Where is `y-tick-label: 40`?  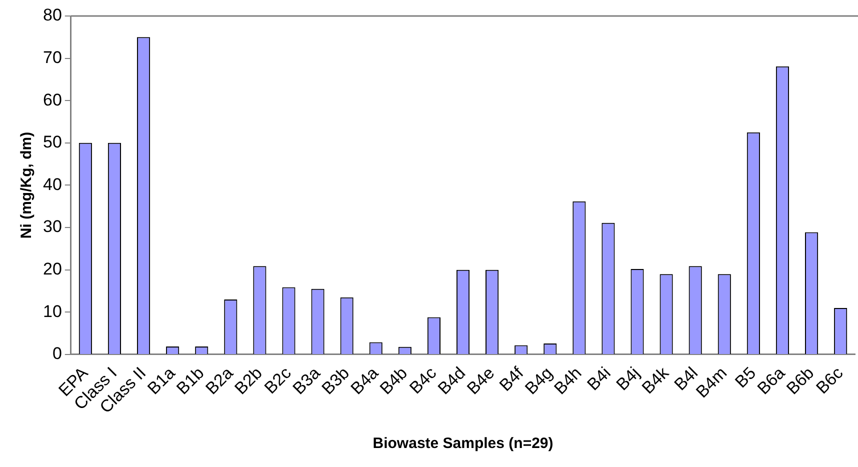
y-tick-label: 40 is located at coordinates (52, 184).